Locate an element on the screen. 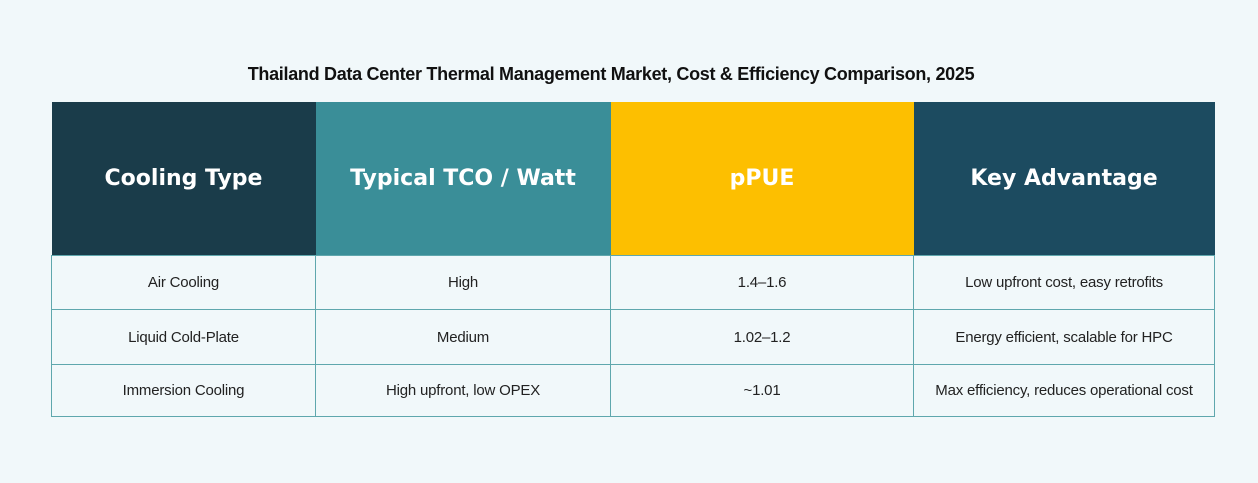 Image resolution: width=1258 pixels, height=483 pixels. cell-advantage: Max efficiency, reduces operational cost is located at coordinates (1064, 390).